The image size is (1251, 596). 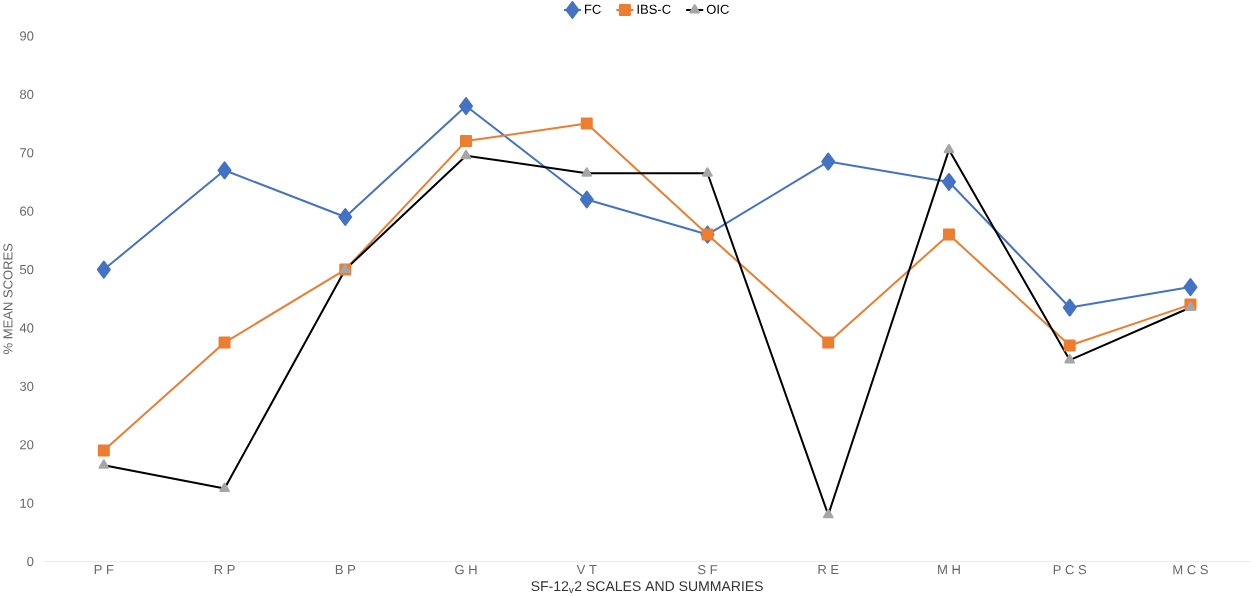 What do you see at coordinates (26, 386) in the screenshot?
I see `y-tick-label: 30` at bounding box center [26, 386].